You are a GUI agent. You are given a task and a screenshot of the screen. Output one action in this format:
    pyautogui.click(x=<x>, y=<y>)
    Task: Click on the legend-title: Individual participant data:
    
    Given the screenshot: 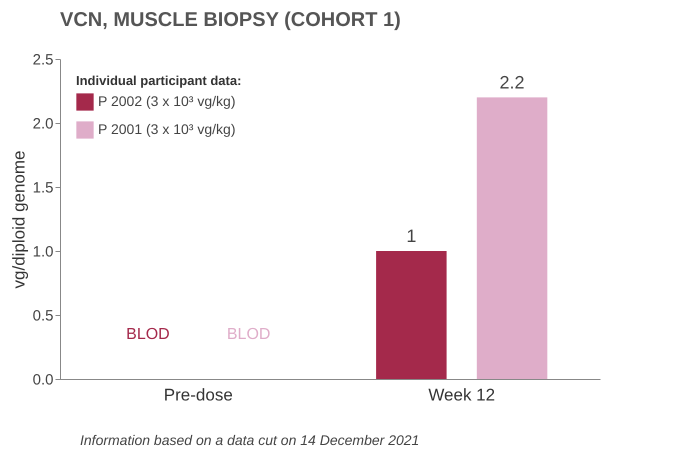 What is the action you would take?
    pyautogui.click(x=159, y=80)
    